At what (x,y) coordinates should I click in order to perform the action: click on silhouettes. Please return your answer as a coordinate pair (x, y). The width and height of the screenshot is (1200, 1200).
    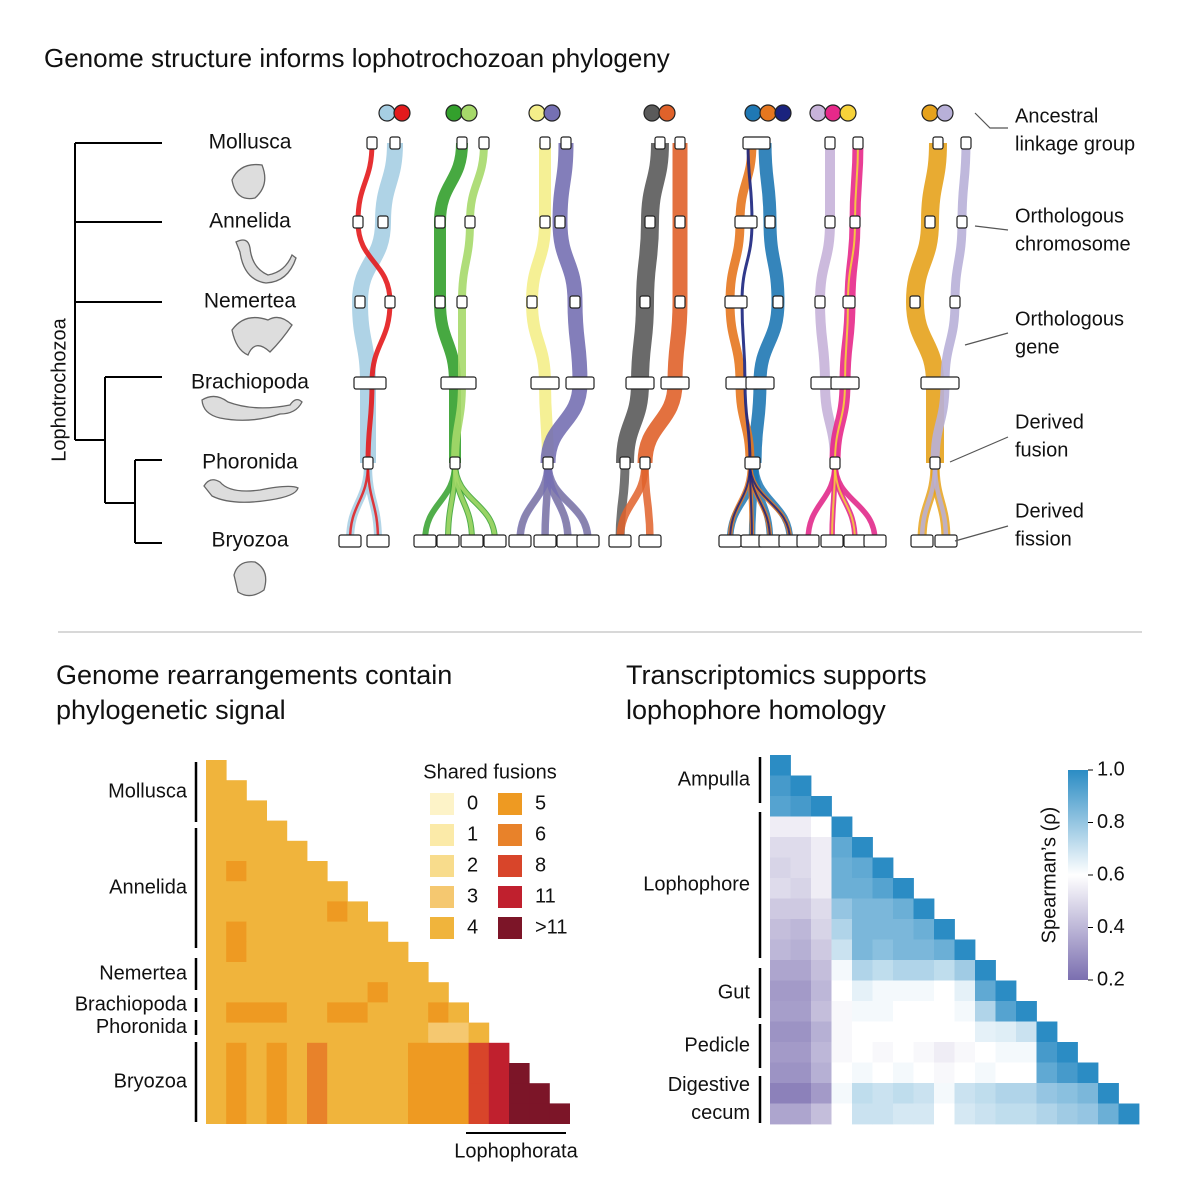
    Looking at the image, I should click on (252, 380).